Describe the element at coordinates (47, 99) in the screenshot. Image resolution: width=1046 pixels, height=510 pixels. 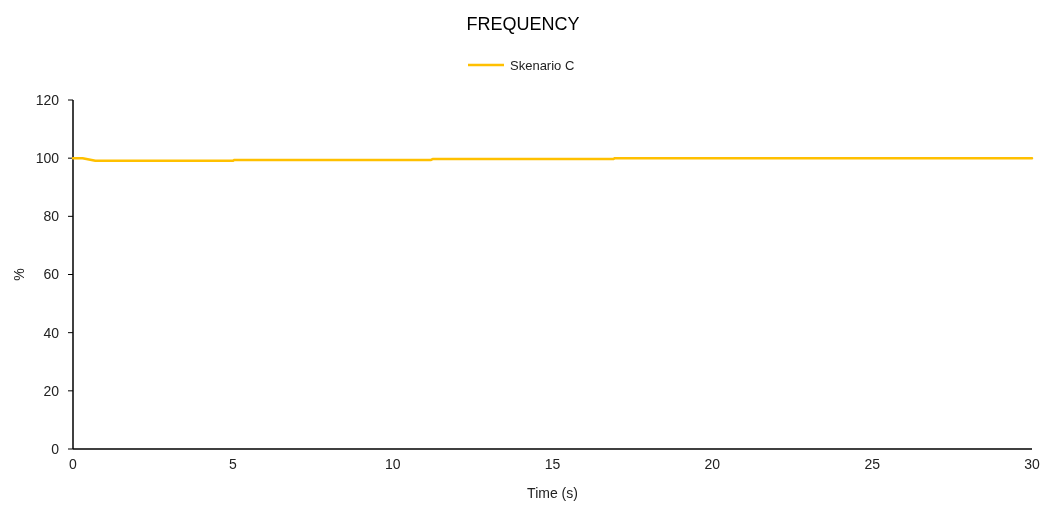
I see `y-tick-label: 120` at that location.